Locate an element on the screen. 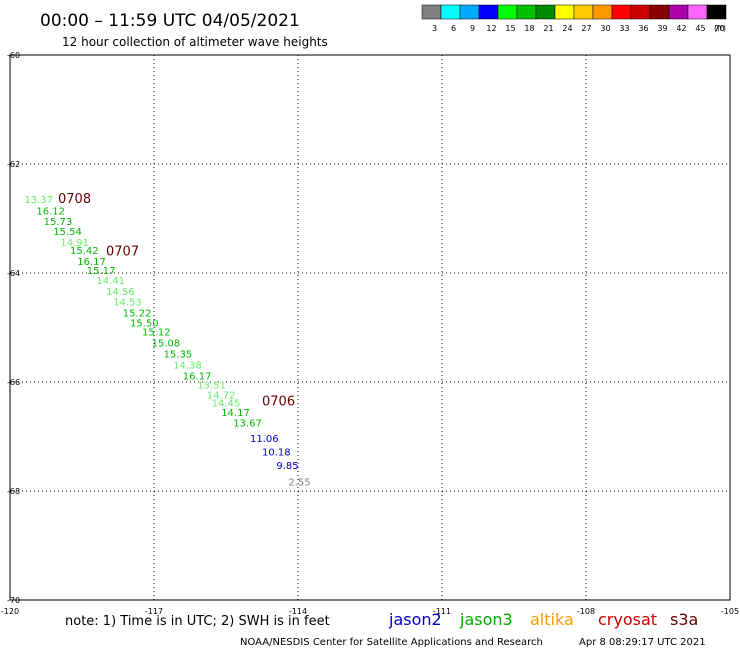 The image size is (740, 650). color-scale-label: 33 is located at coordinates (624, 28).